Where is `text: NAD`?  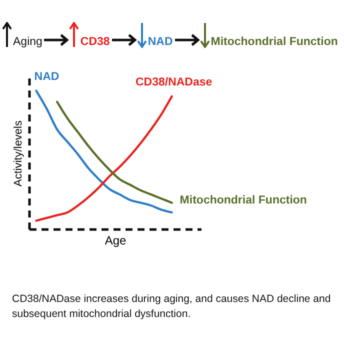
text: NAD is located at coordinates (160, 42).